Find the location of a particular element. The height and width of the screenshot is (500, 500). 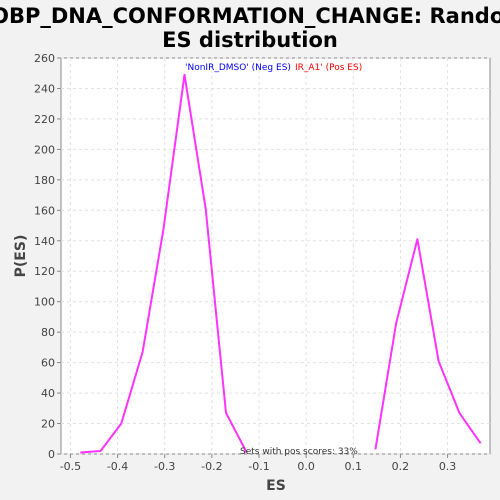

x-tick-label: -0.1 is located at coordinates (258, 466).